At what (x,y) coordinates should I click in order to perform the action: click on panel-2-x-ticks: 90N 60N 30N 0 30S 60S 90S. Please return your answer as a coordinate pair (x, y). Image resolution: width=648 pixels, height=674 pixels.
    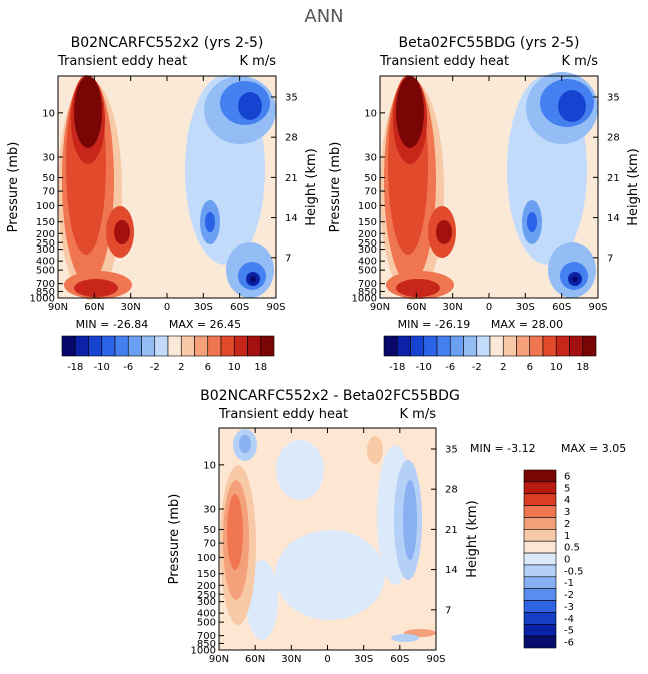
    Looking at the image, I should click on (489, 194).